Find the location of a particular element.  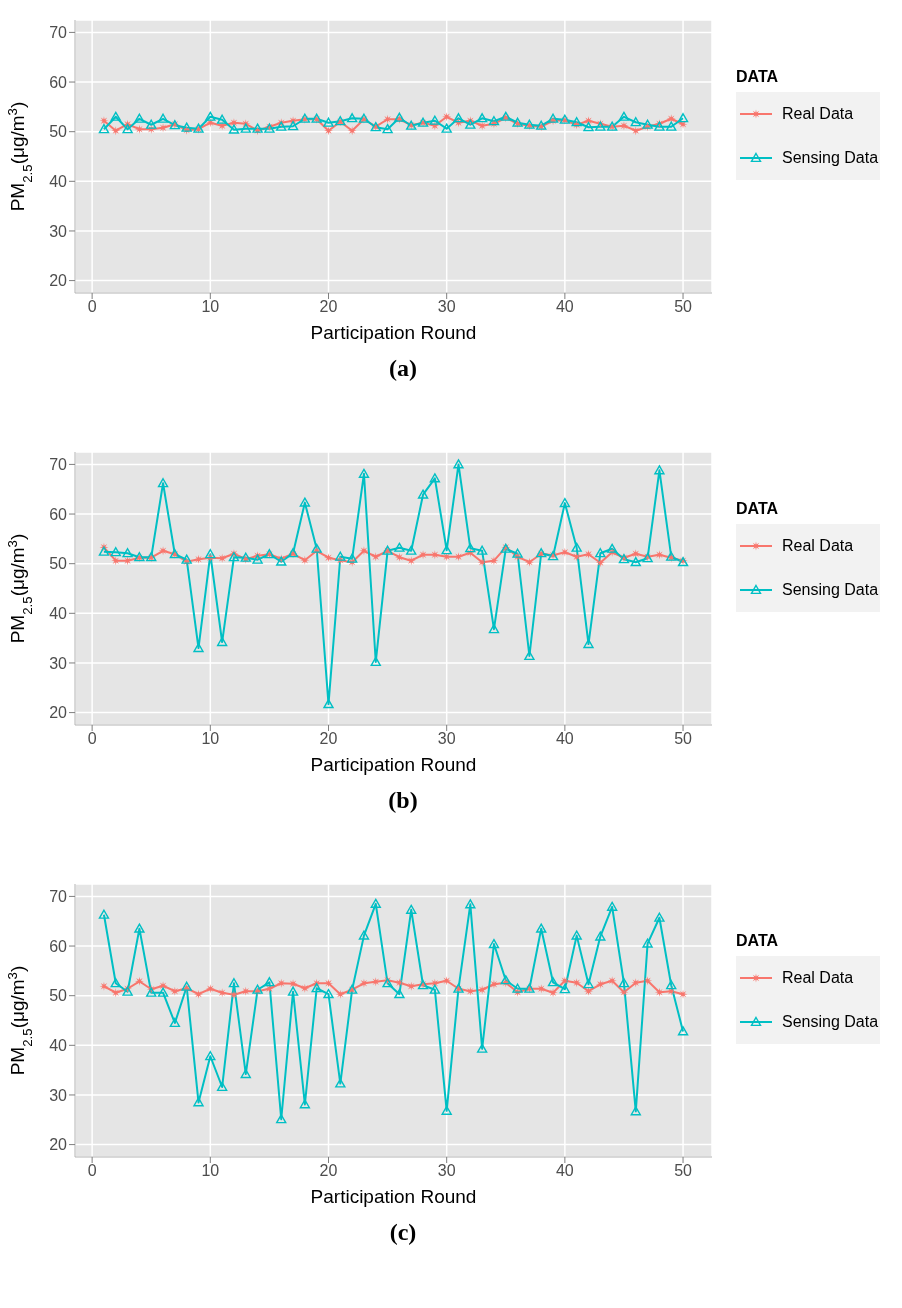

text: (b) is located at coordinates (403, 800).